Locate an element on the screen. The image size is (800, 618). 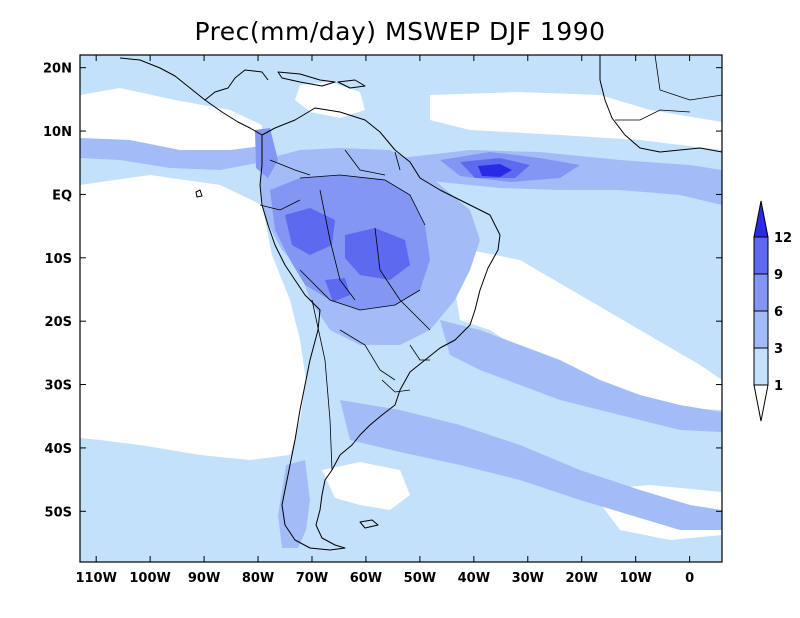
lat-tick-label: 20N is located at coordinates (57, 69).